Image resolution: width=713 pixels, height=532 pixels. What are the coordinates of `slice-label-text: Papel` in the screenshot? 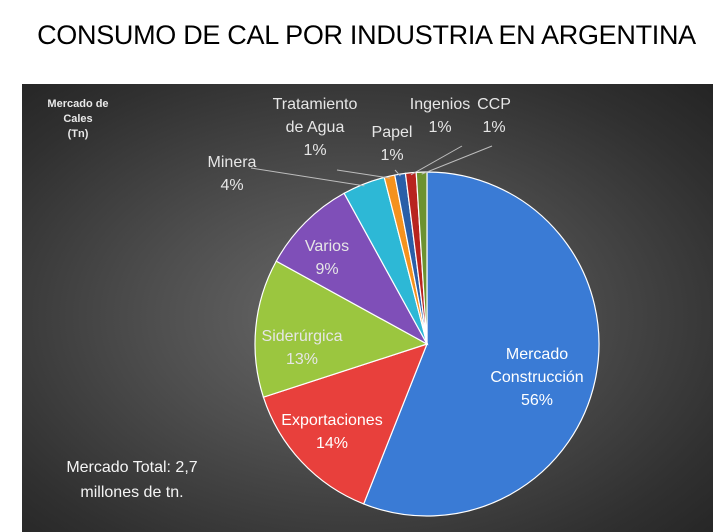 It's located at (392, 132).